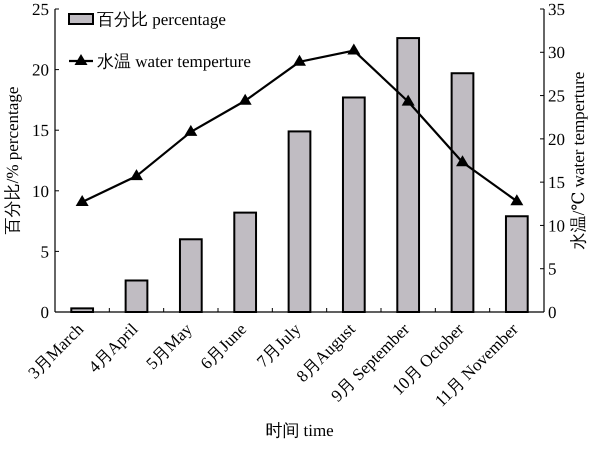 The height and width of the screenshot is (458, 608). What do you see at coordinates (556, 226) in the screenshot?
I see `y2-tick-label: 10` at bounding box center [556, 226].